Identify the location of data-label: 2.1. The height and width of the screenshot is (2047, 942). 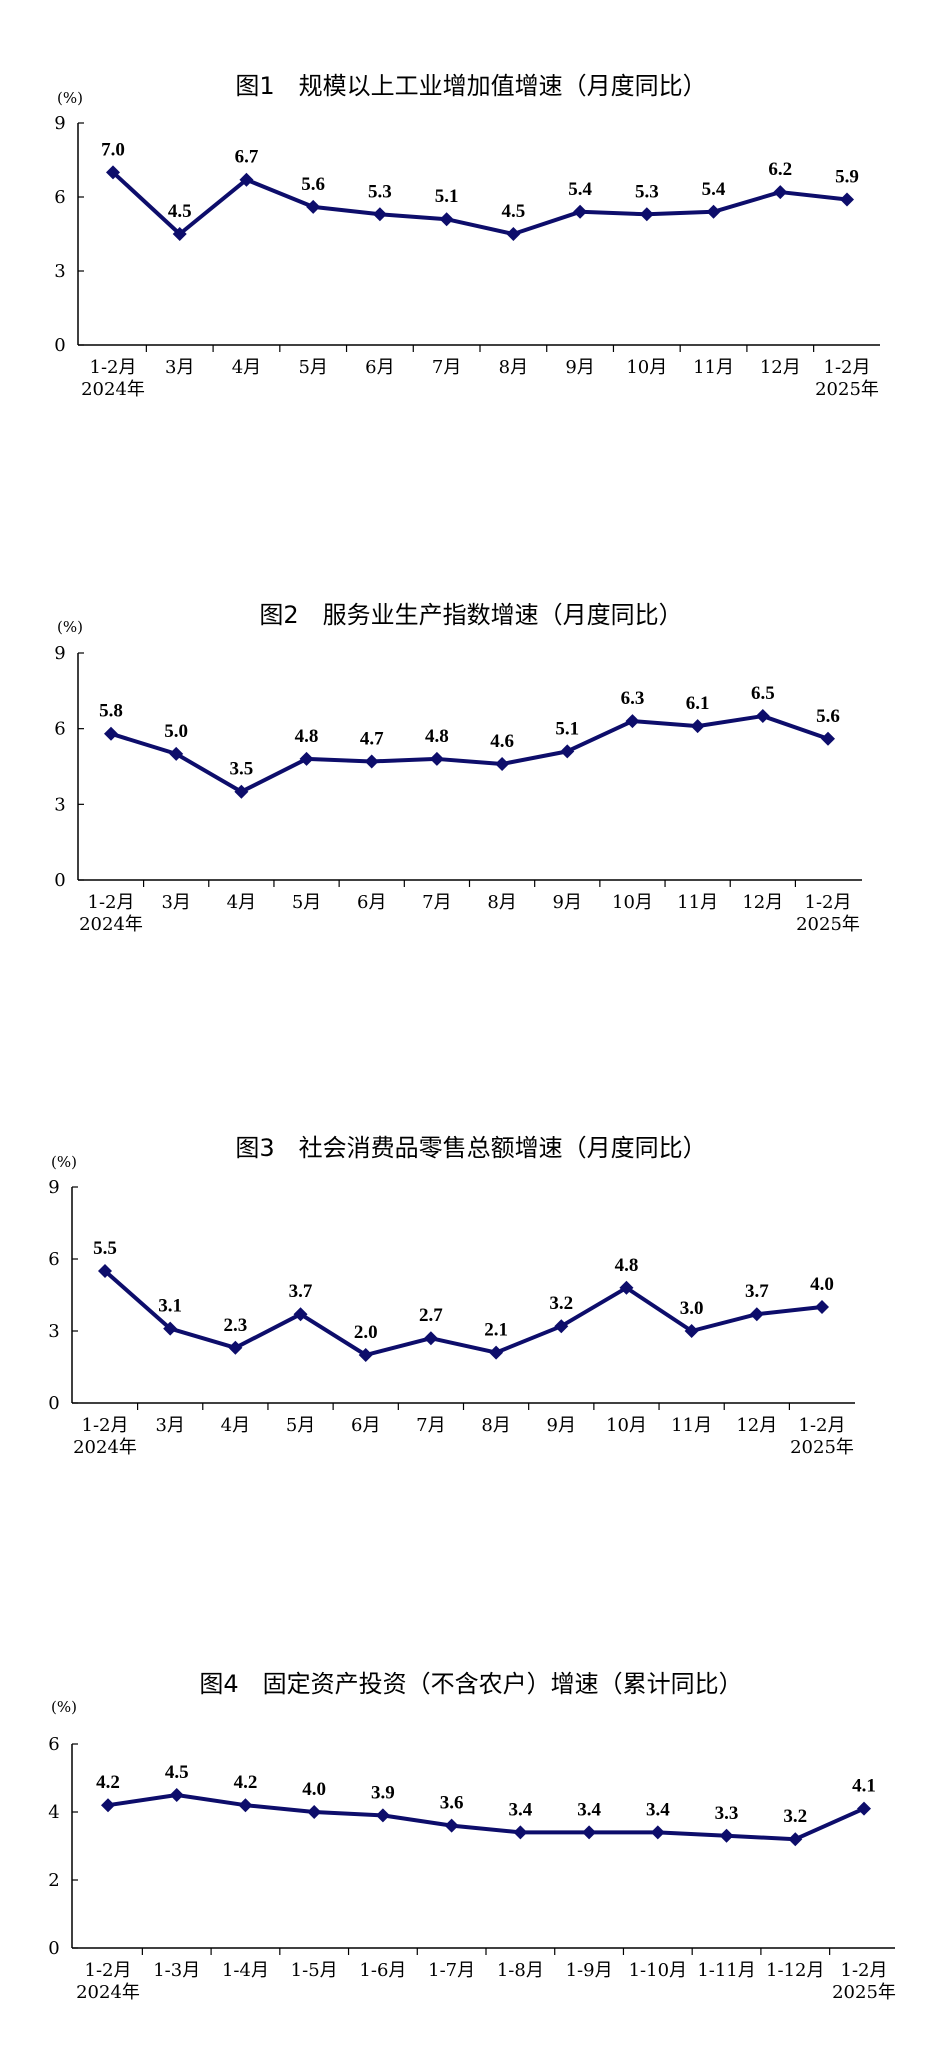
(496, 1330).